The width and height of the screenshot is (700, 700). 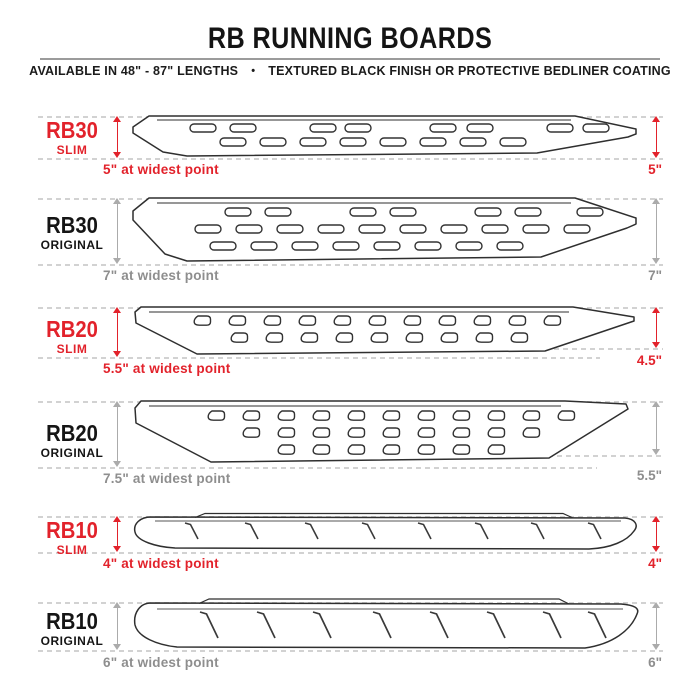 I want to click on rb20-slim-board-illustration, so click(x=387, y=331).